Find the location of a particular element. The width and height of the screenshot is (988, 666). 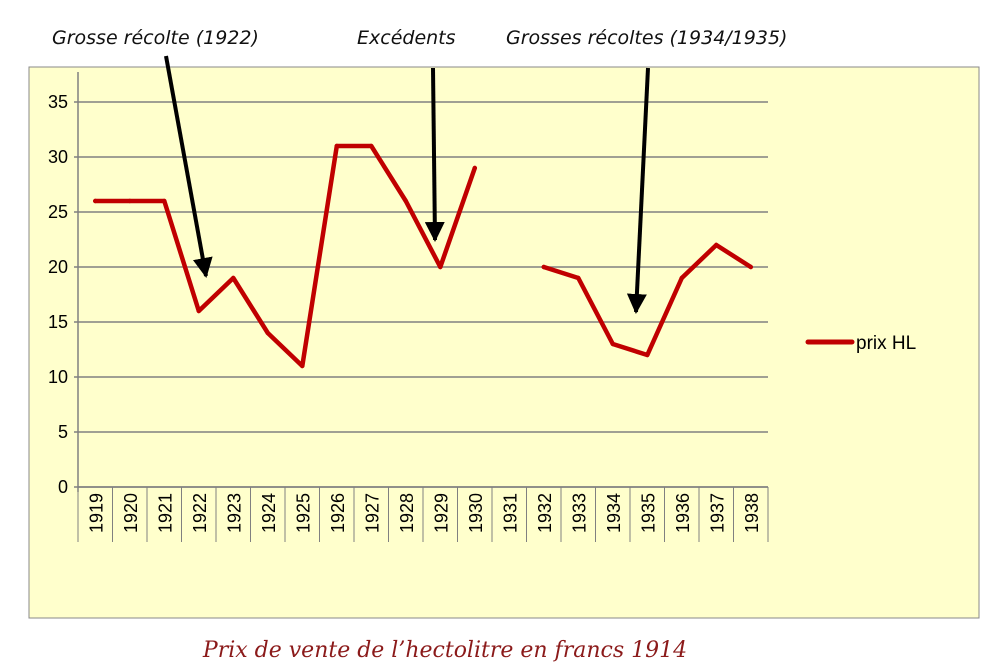

x-tick-label: 1928 is located at coordinates (407, 513).